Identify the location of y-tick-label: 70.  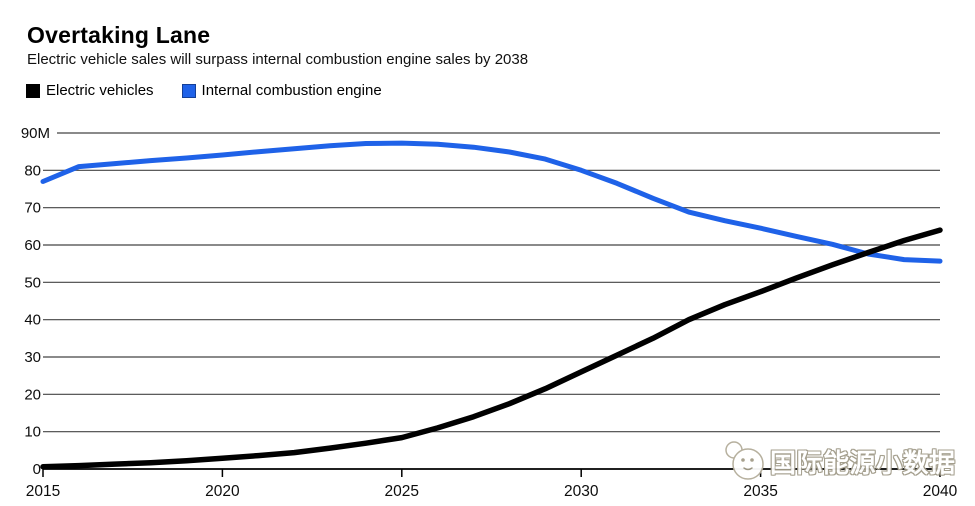
(32, 208).